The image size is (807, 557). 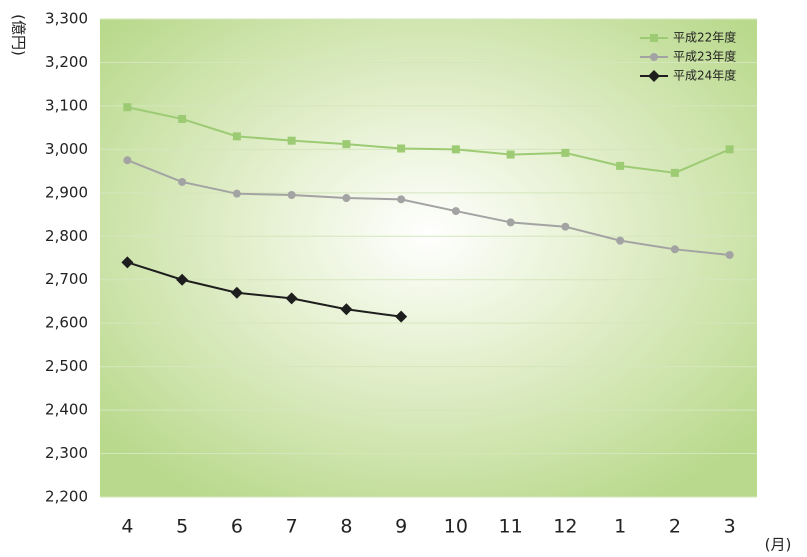 I want to click on x-tick-label: 9, so click(x=401, y=527).